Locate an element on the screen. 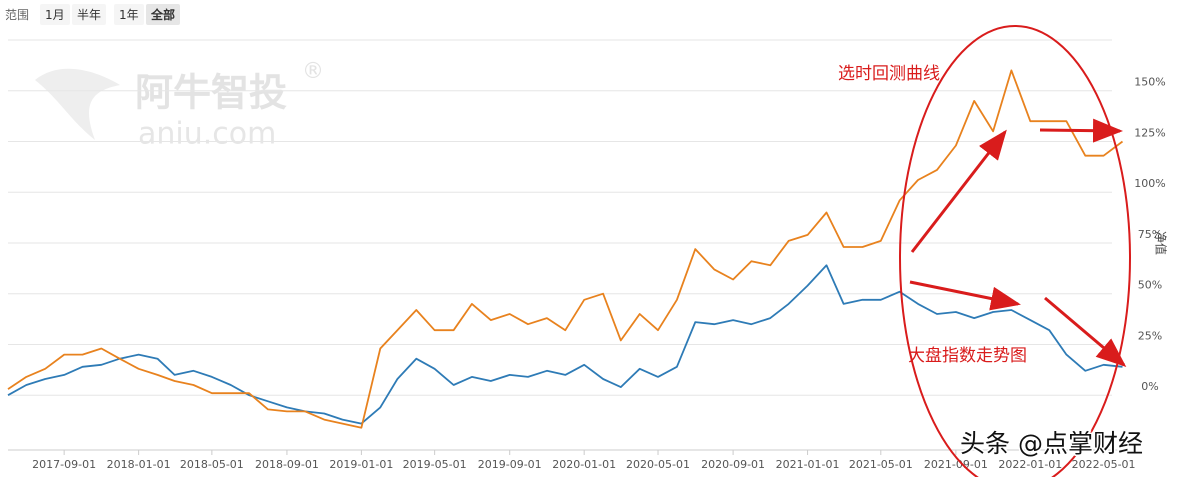 The width and height of the screenshot is (1193, 477). credit: 头条 @点掌财经 is located at coordinates (1051, 443).